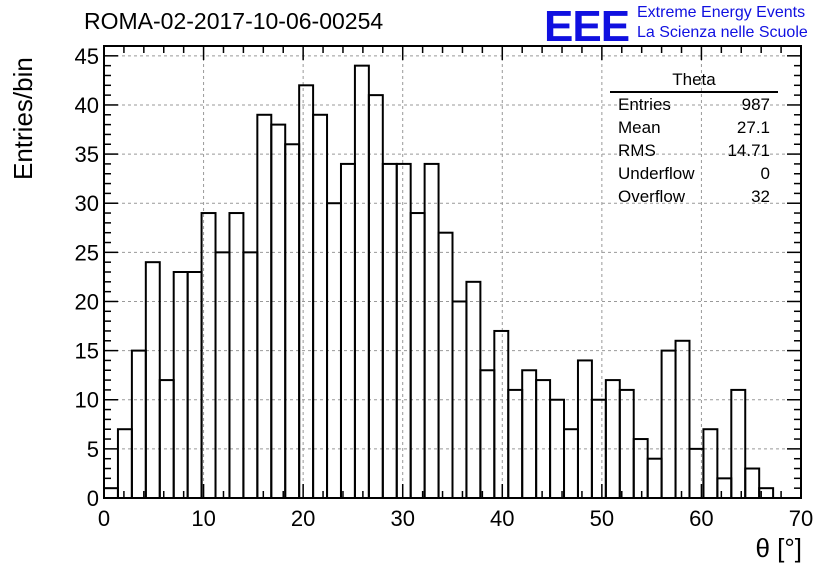 The height and width of the screenshot is (572, 836). Describe the element at coordinates (755, 104) in the screenshot. I see `stats-value: 987` at that location.